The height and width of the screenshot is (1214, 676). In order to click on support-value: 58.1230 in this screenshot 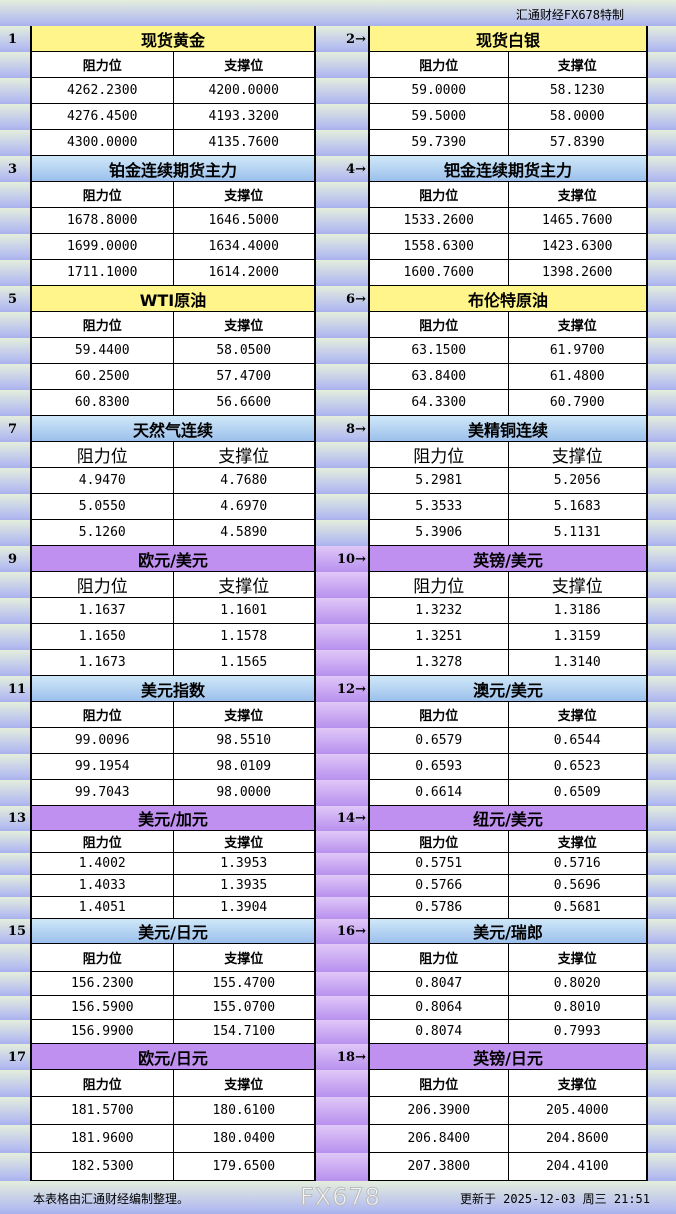, I will do `click(576, 90)`.